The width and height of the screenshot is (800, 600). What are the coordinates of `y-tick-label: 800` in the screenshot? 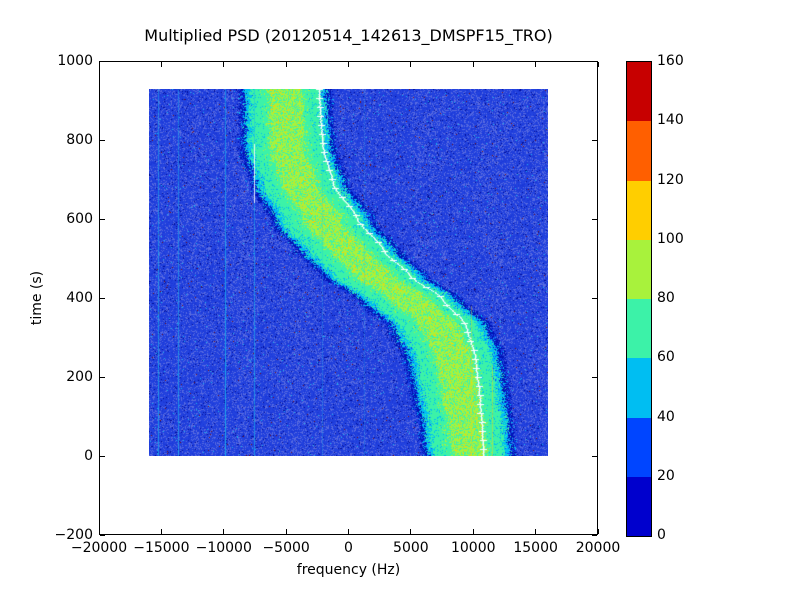 It's located at (79, 140).